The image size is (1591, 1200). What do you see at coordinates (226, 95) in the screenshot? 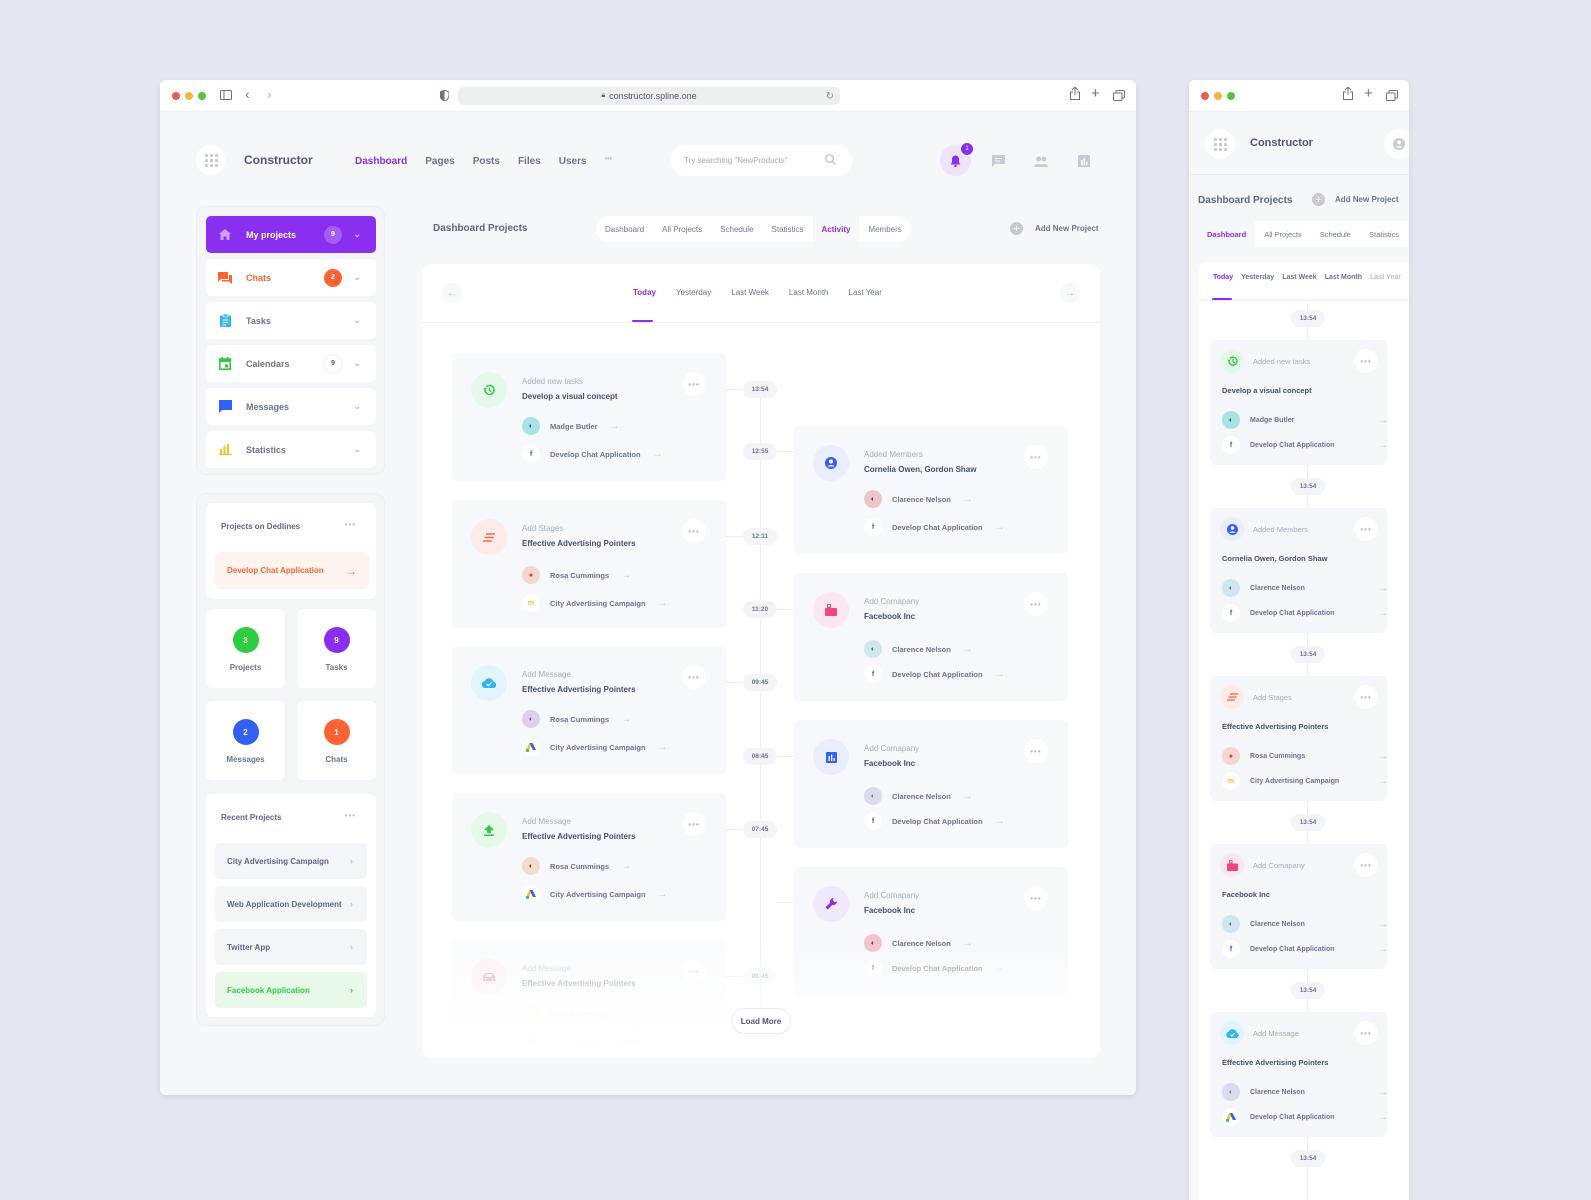
I see `sidebar-toggle-icon` at bounding box center [226, 95].